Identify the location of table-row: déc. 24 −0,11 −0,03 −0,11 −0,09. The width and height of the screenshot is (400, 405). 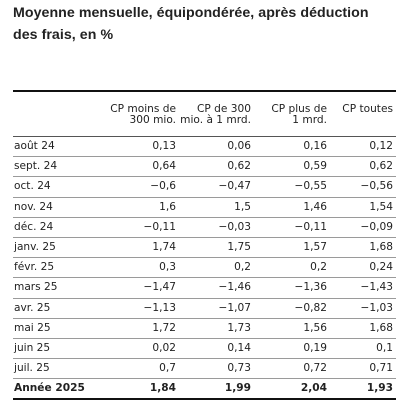
(204, 227).